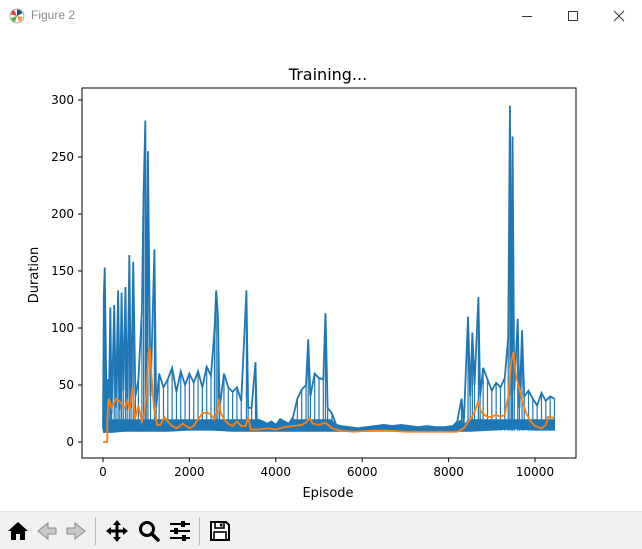 Image resolution: width=642 pixels, height=549 pixels. I want to click on navigation-toolbar, so click(321, 530).